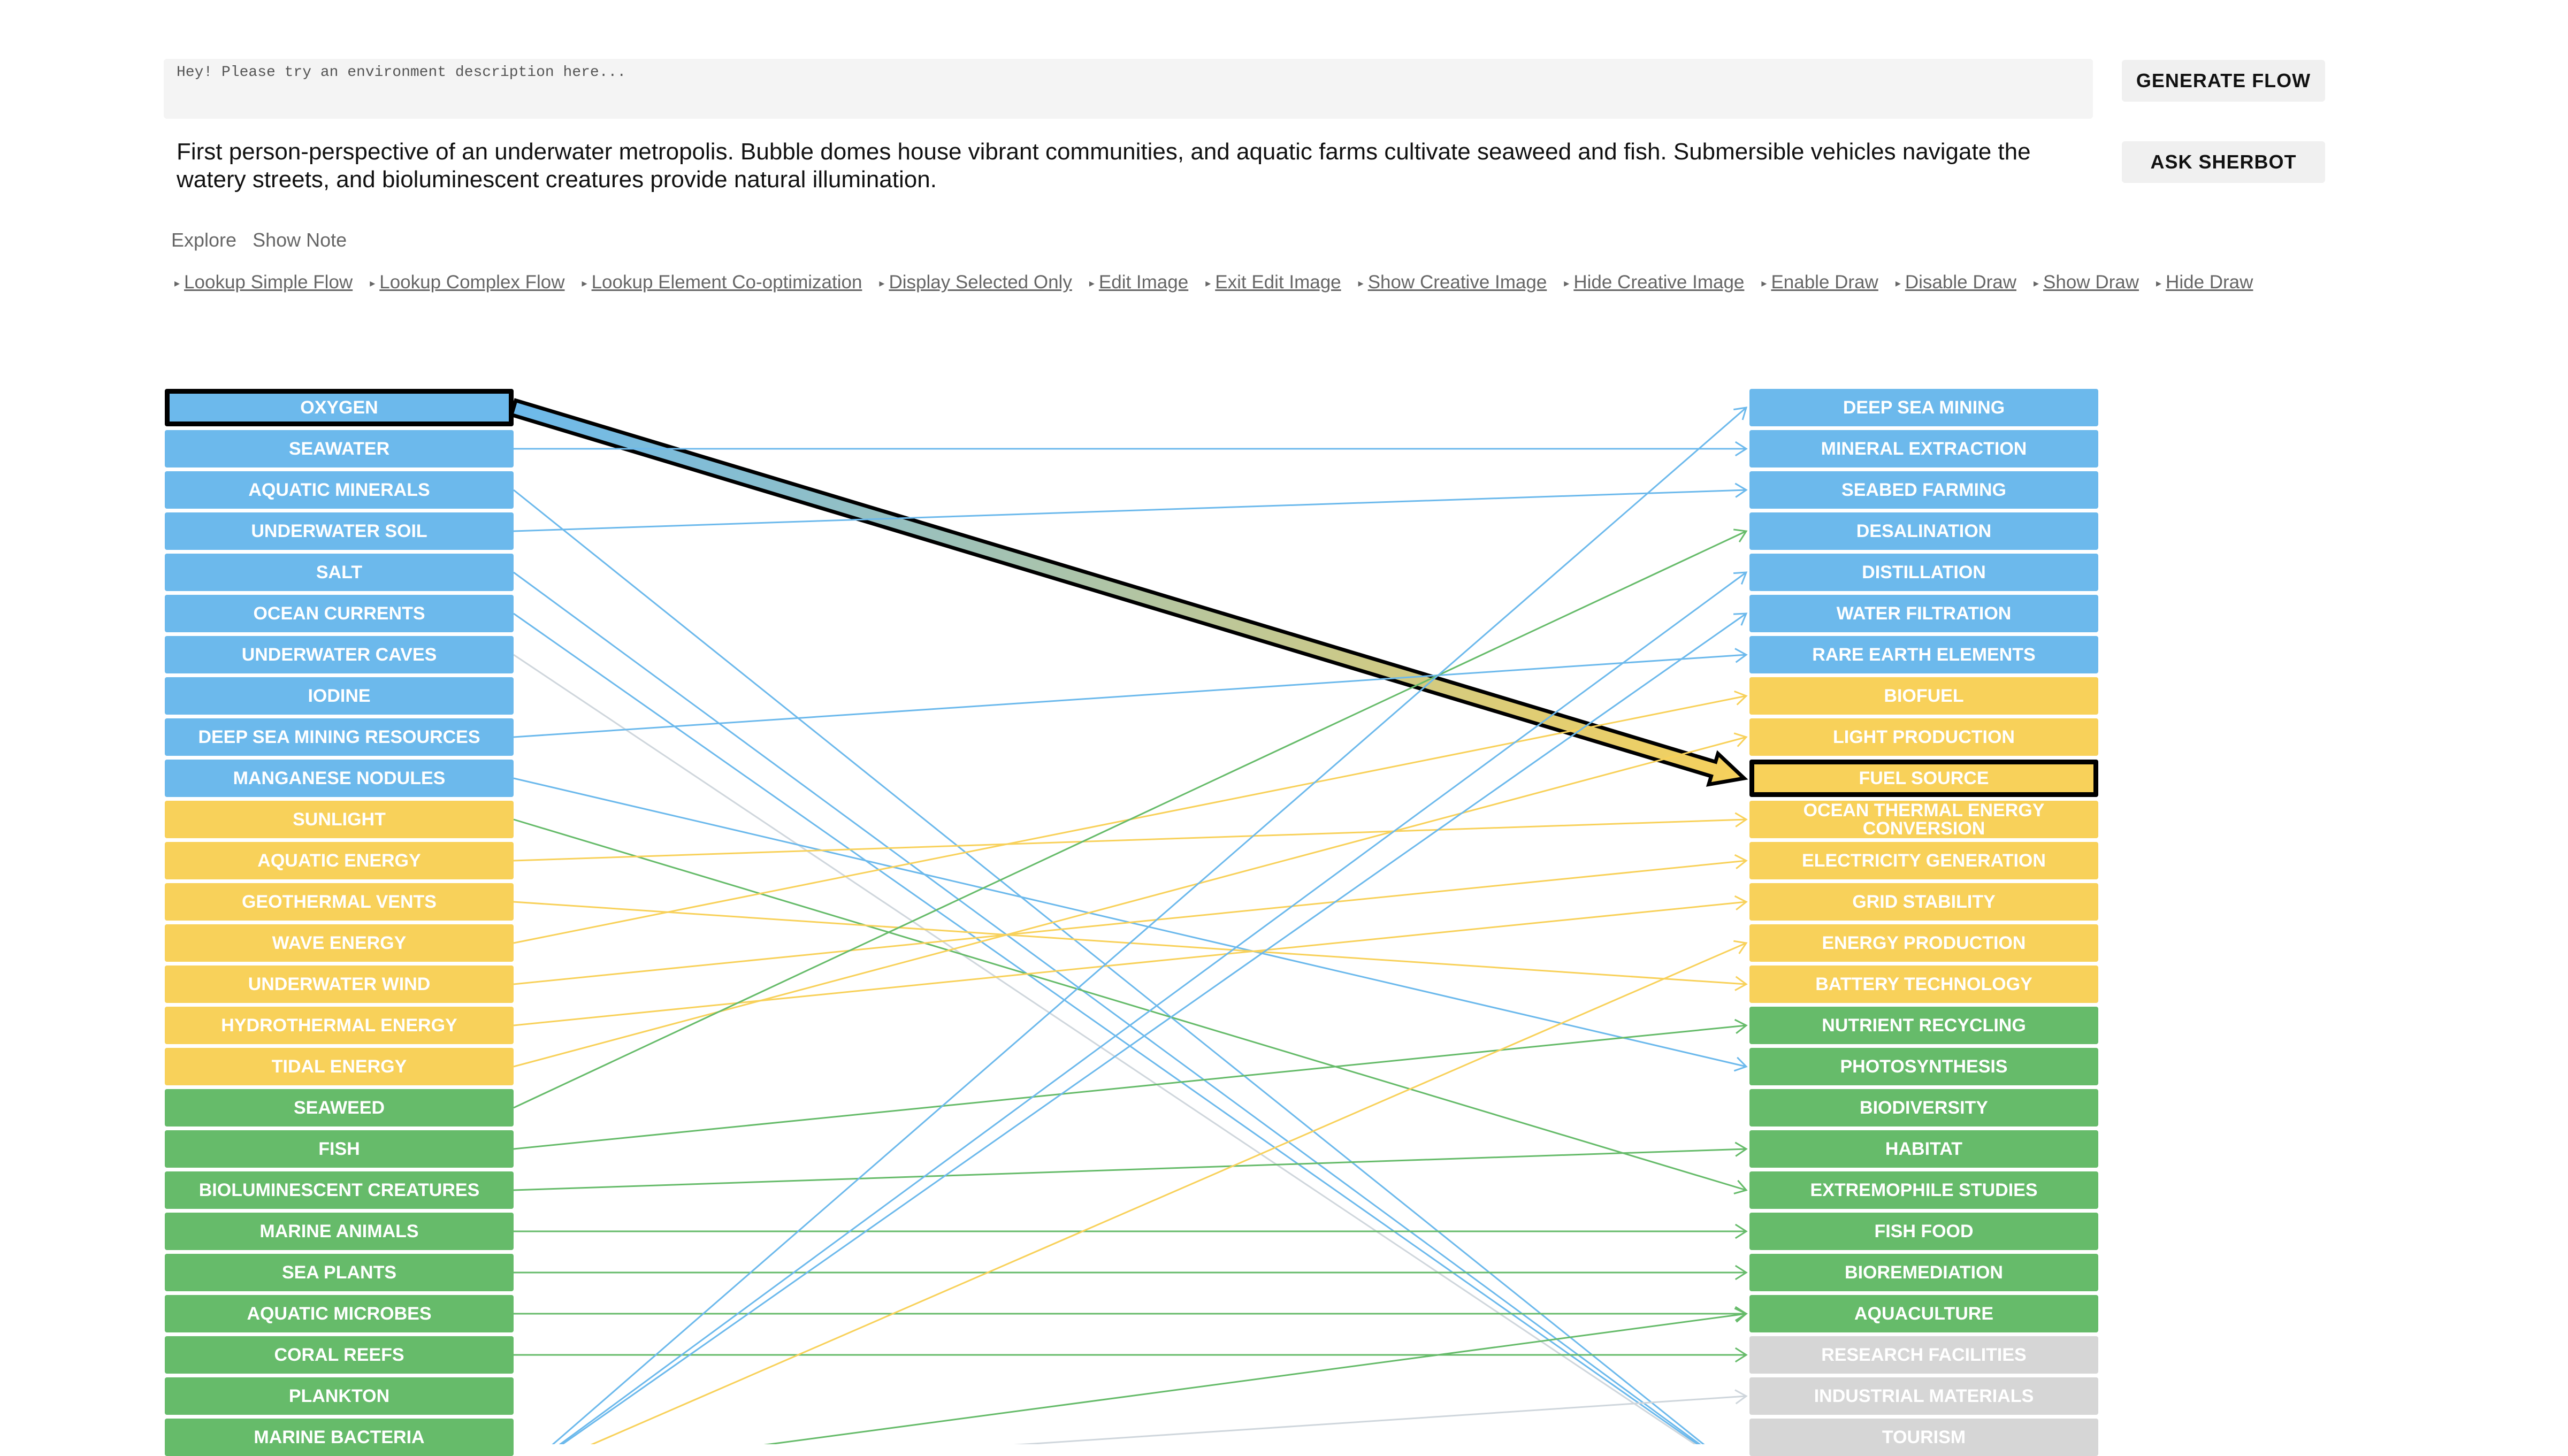  What do you see at coordinates (339, 655) in the screenshot?
I see `source-node-underwater-caves: UNDERWATER CAVES` at bounding box center [339, 655].